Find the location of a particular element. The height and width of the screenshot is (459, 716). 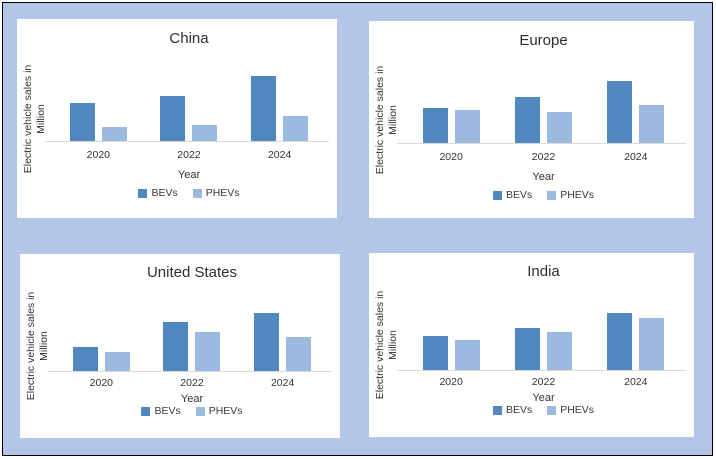

chart-title: Europe is located at coordinates (543, 40).